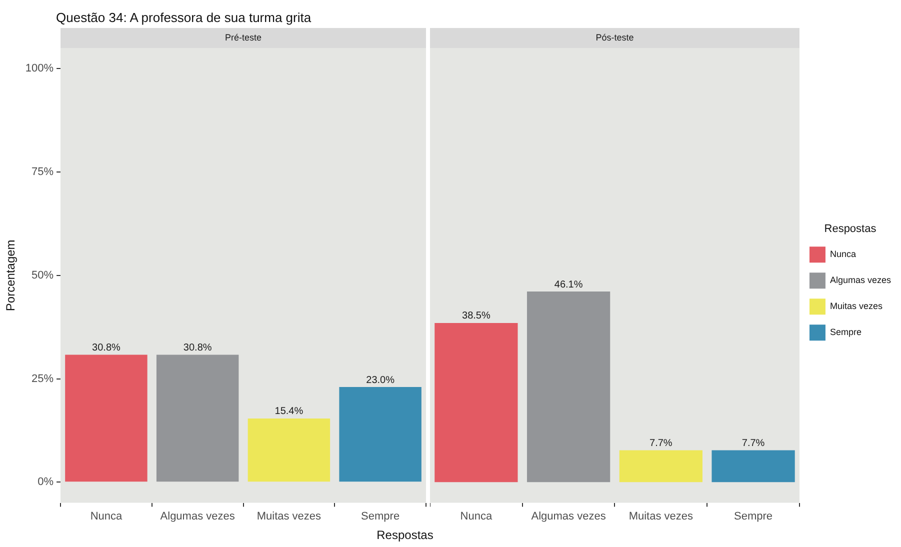 Image resolution: width=901 pixels, height=547 pixels. Describe the element at coordinates (861, 280) in the screenshot. I see `legend-label: Algumas vezes` at that location.